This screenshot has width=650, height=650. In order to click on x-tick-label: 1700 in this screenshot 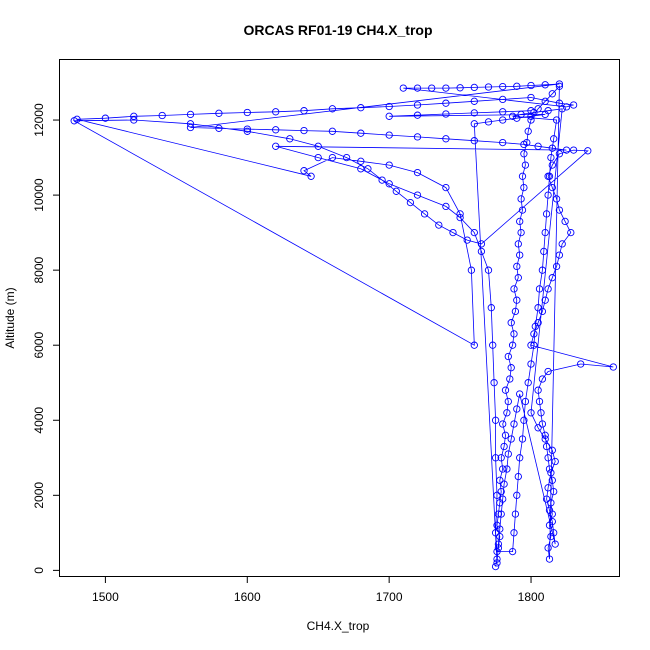, I will do `click(389, 597)`.